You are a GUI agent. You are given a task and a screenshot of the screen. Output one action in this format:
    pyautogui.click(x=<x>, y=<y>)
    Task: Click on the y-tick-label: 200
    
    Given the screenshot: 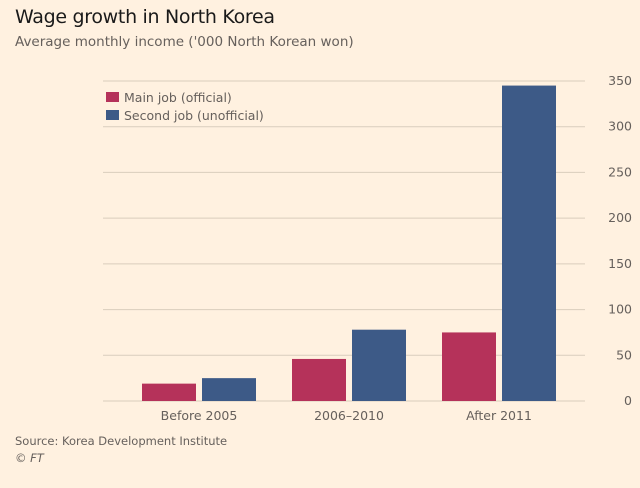 What is the action you would take?
    pyautogui.click(x=620, y=217)
    